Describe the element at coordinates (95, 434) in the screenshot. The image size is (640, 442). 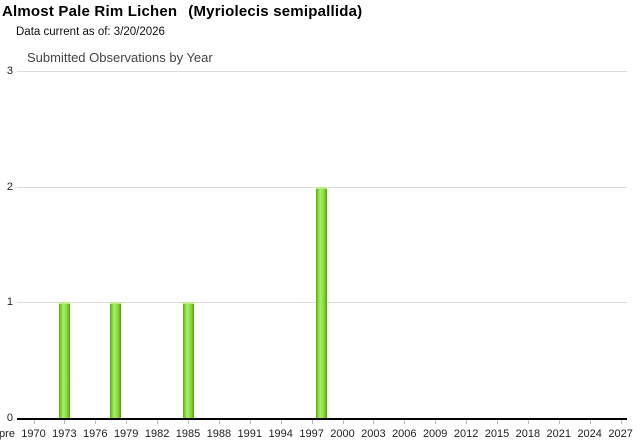
I see `x-axis-label-1976: 1976` at that location.